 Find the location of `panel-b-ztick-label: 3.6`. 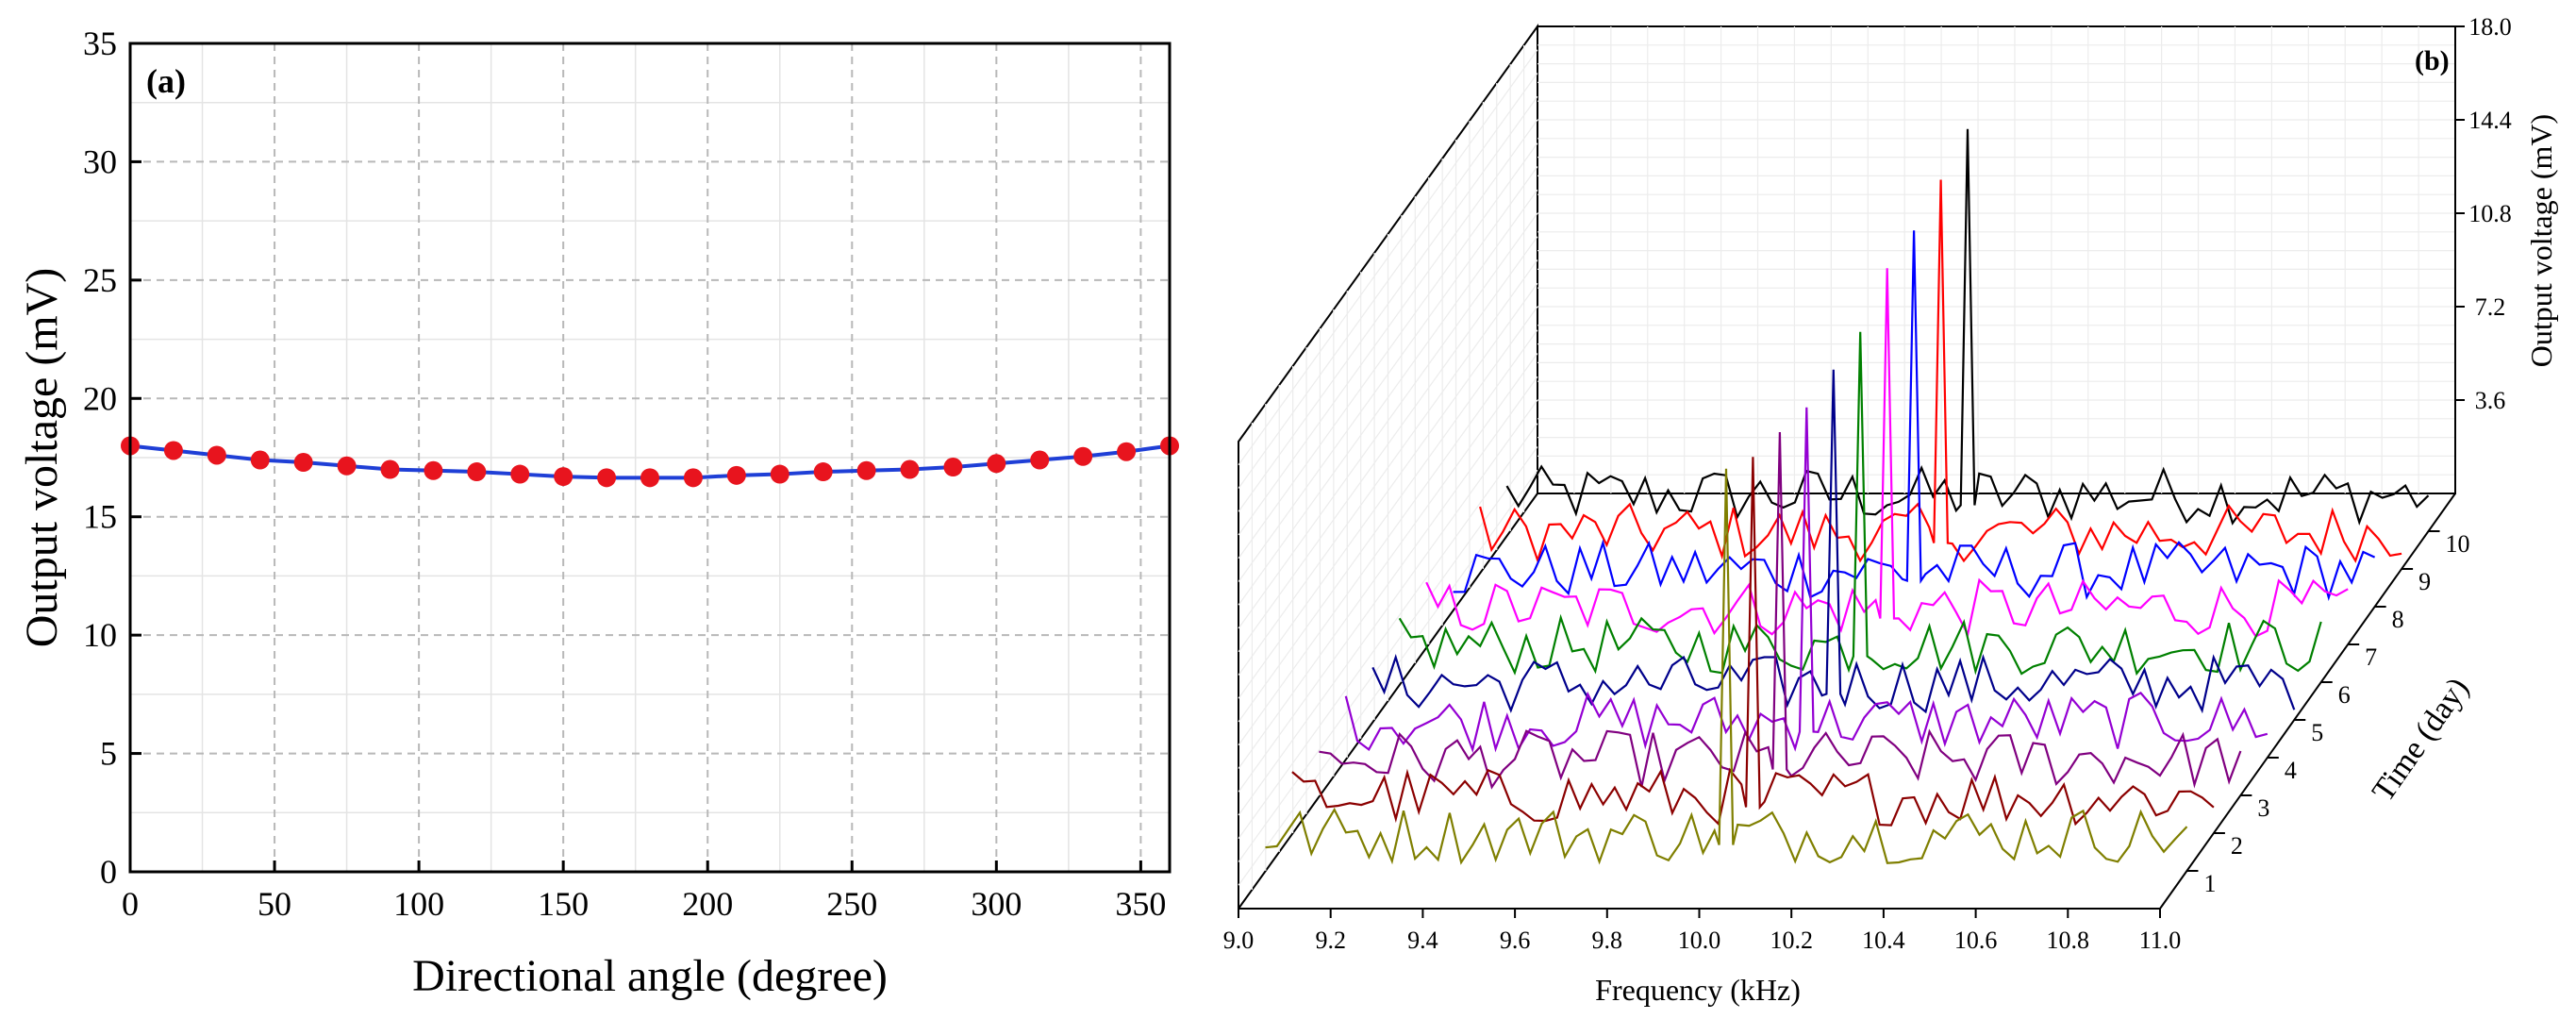

panel-b-ztick-label: 3.6 is located at coordinates (2490, 400).